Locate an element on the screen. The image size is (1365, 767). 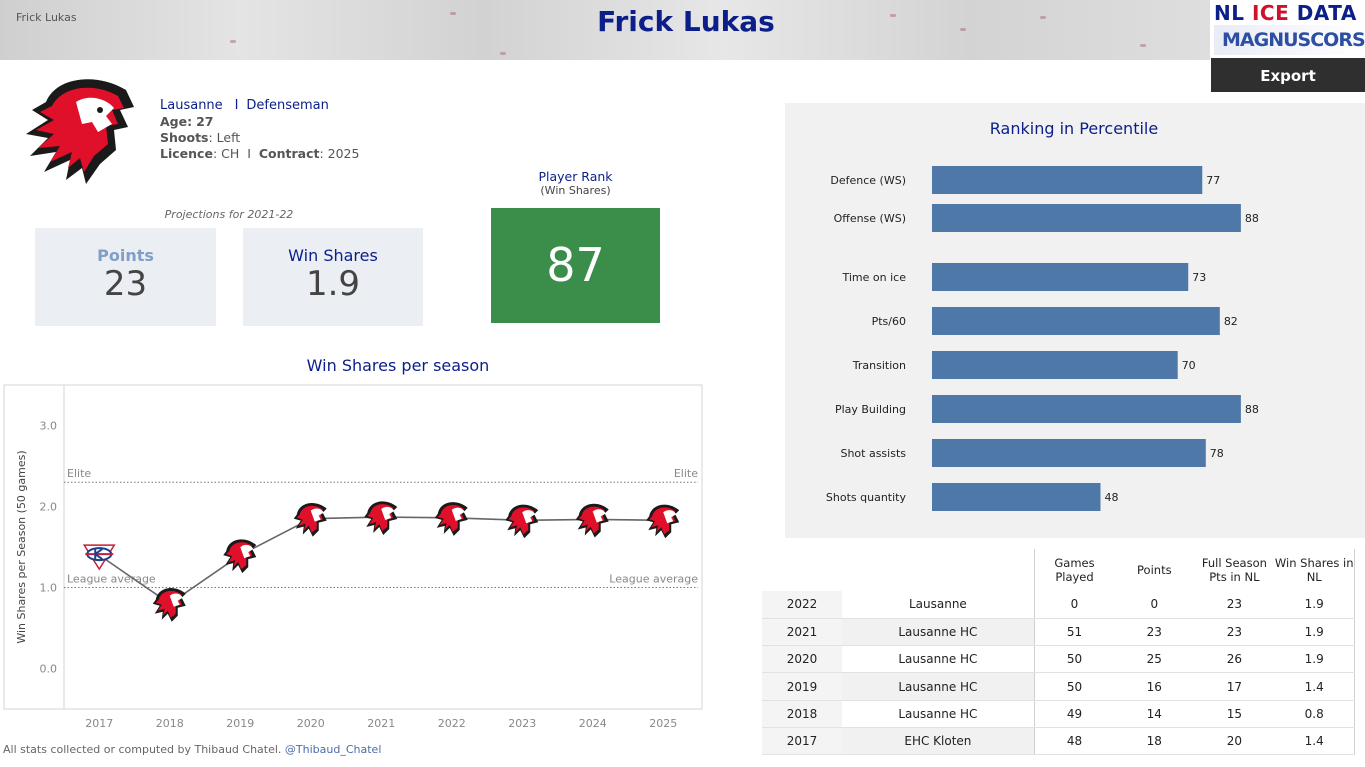
cell-full-season-pts: 17 is located at coordinates (1234, 686).